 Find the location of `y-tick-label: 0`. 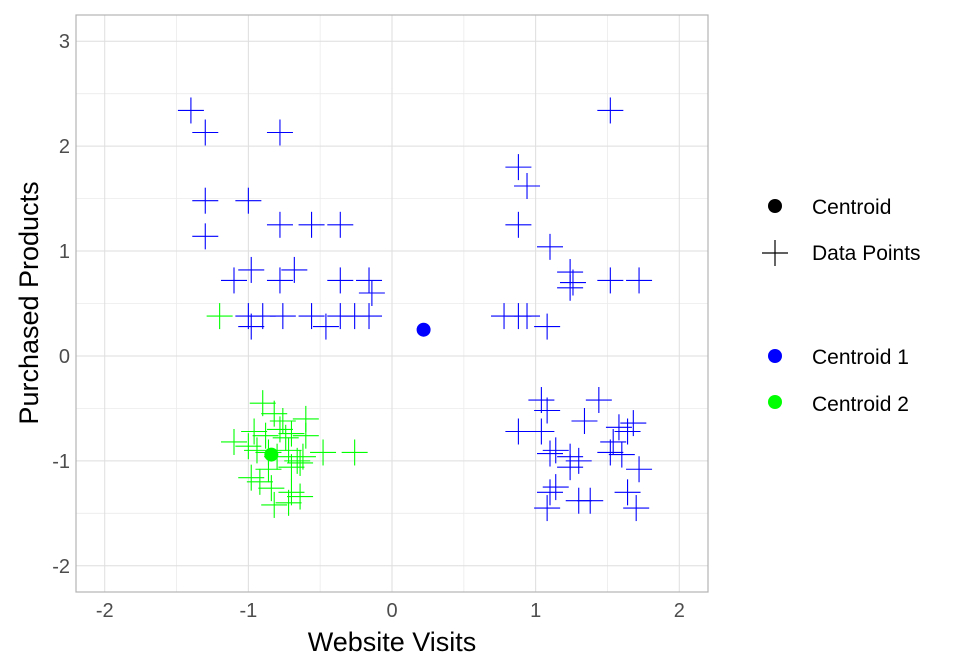

y-tick-label: 0 is located at coordinates (64, 357).